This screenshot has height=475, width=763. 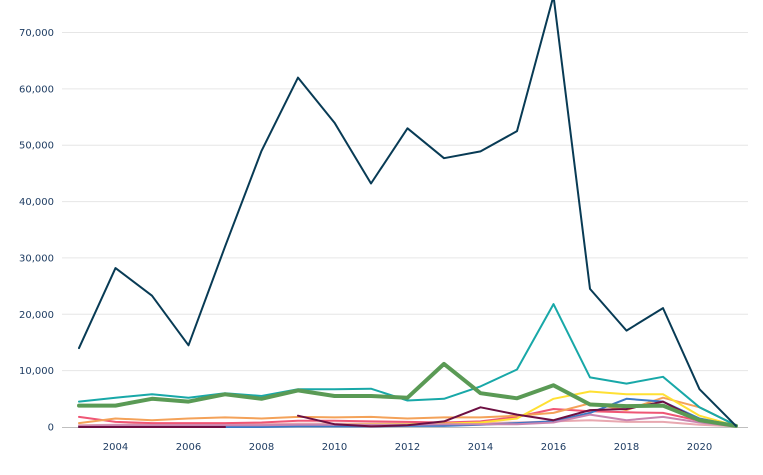 What do you see at coordinates (36, 258) in the screenshot?
I see `y-tick-label: 30,000` at bounding box center [36, 258].